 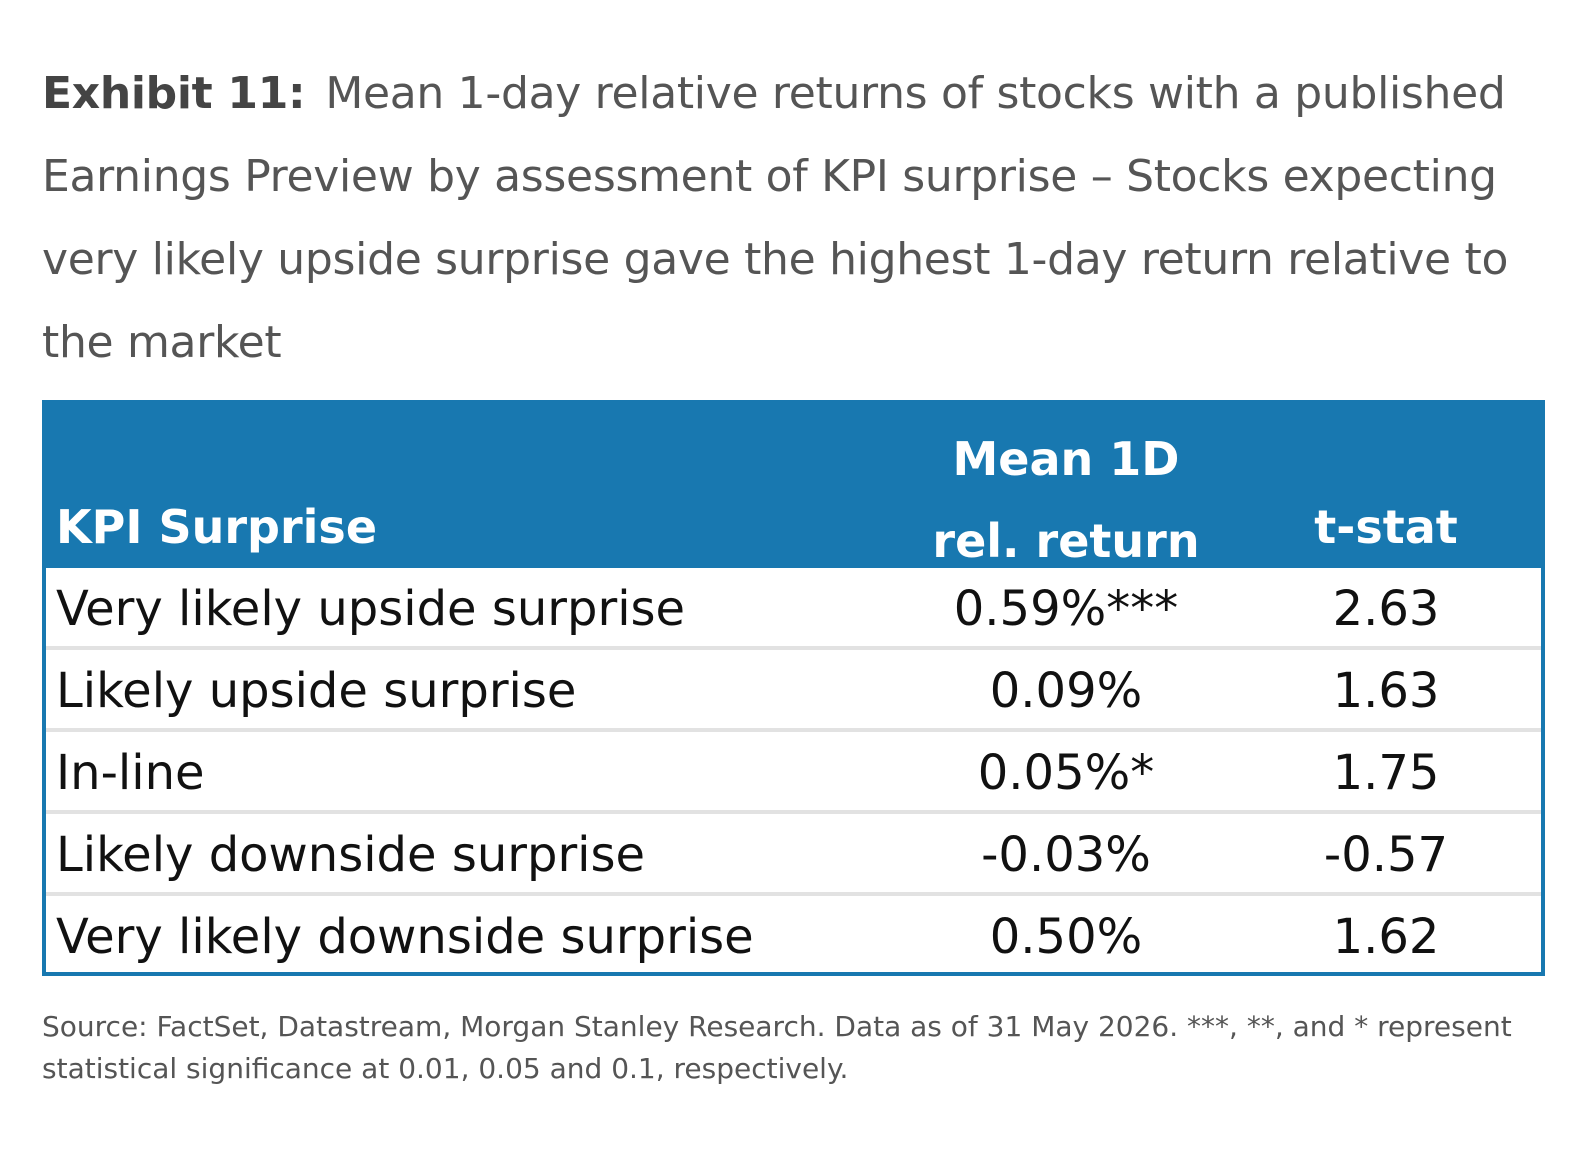 What do you see at coordinates (351, 855) in the screenshot?
I see `cell-kpi: Likely downside surprise` at bounding box center [351, 855].